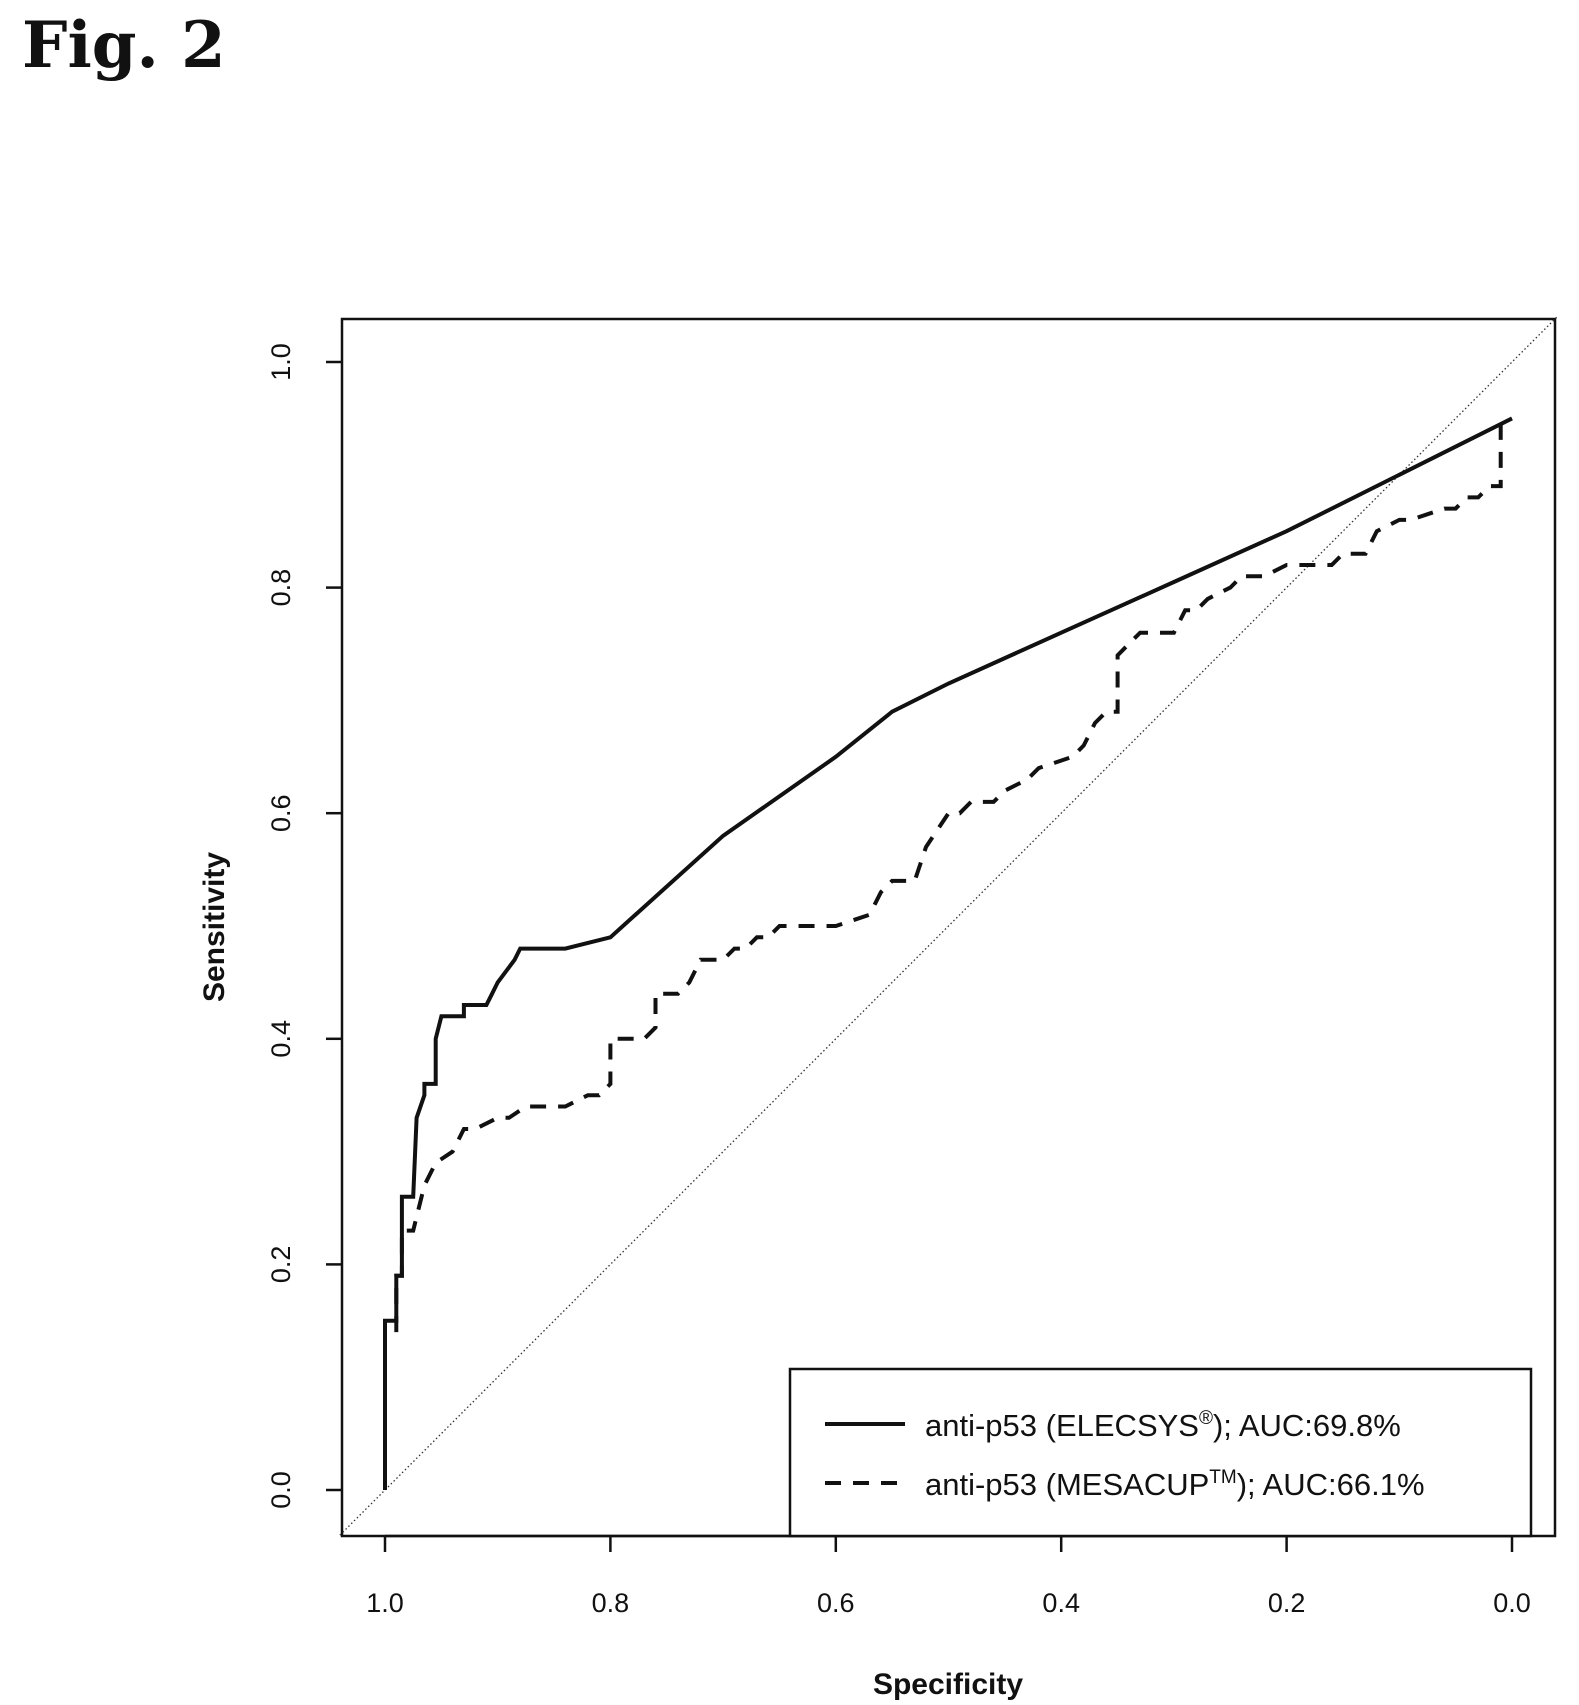  Describe the element at coordinates (948, 1684) in the screenshot. I see `x-axis-title: Specificity` at that location.